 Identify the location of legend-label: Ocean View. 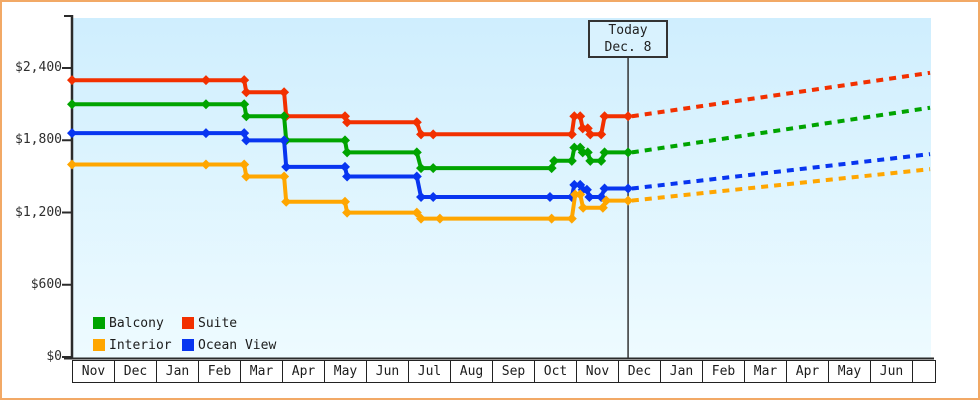
(237, 345).